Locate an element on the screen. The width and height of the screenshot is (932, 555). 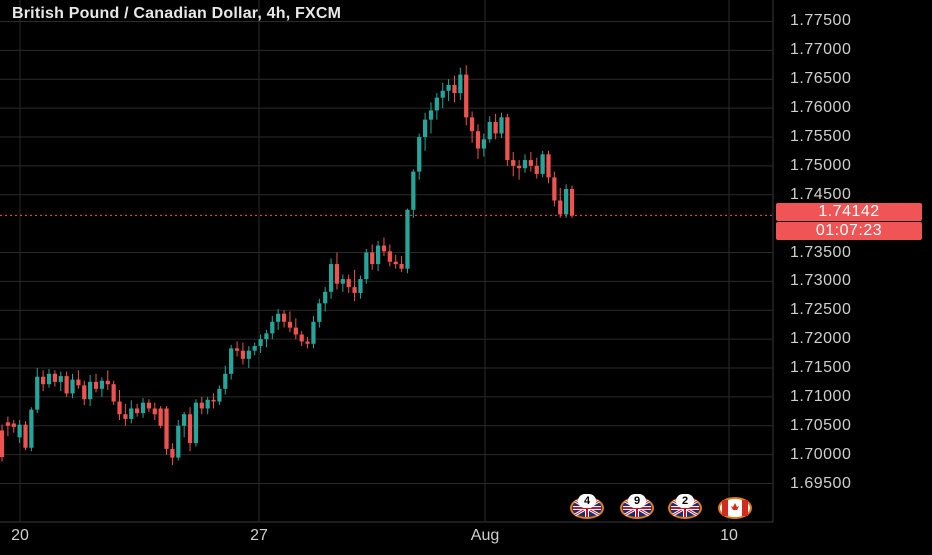
event-marker is located at coordinates (735, 508).